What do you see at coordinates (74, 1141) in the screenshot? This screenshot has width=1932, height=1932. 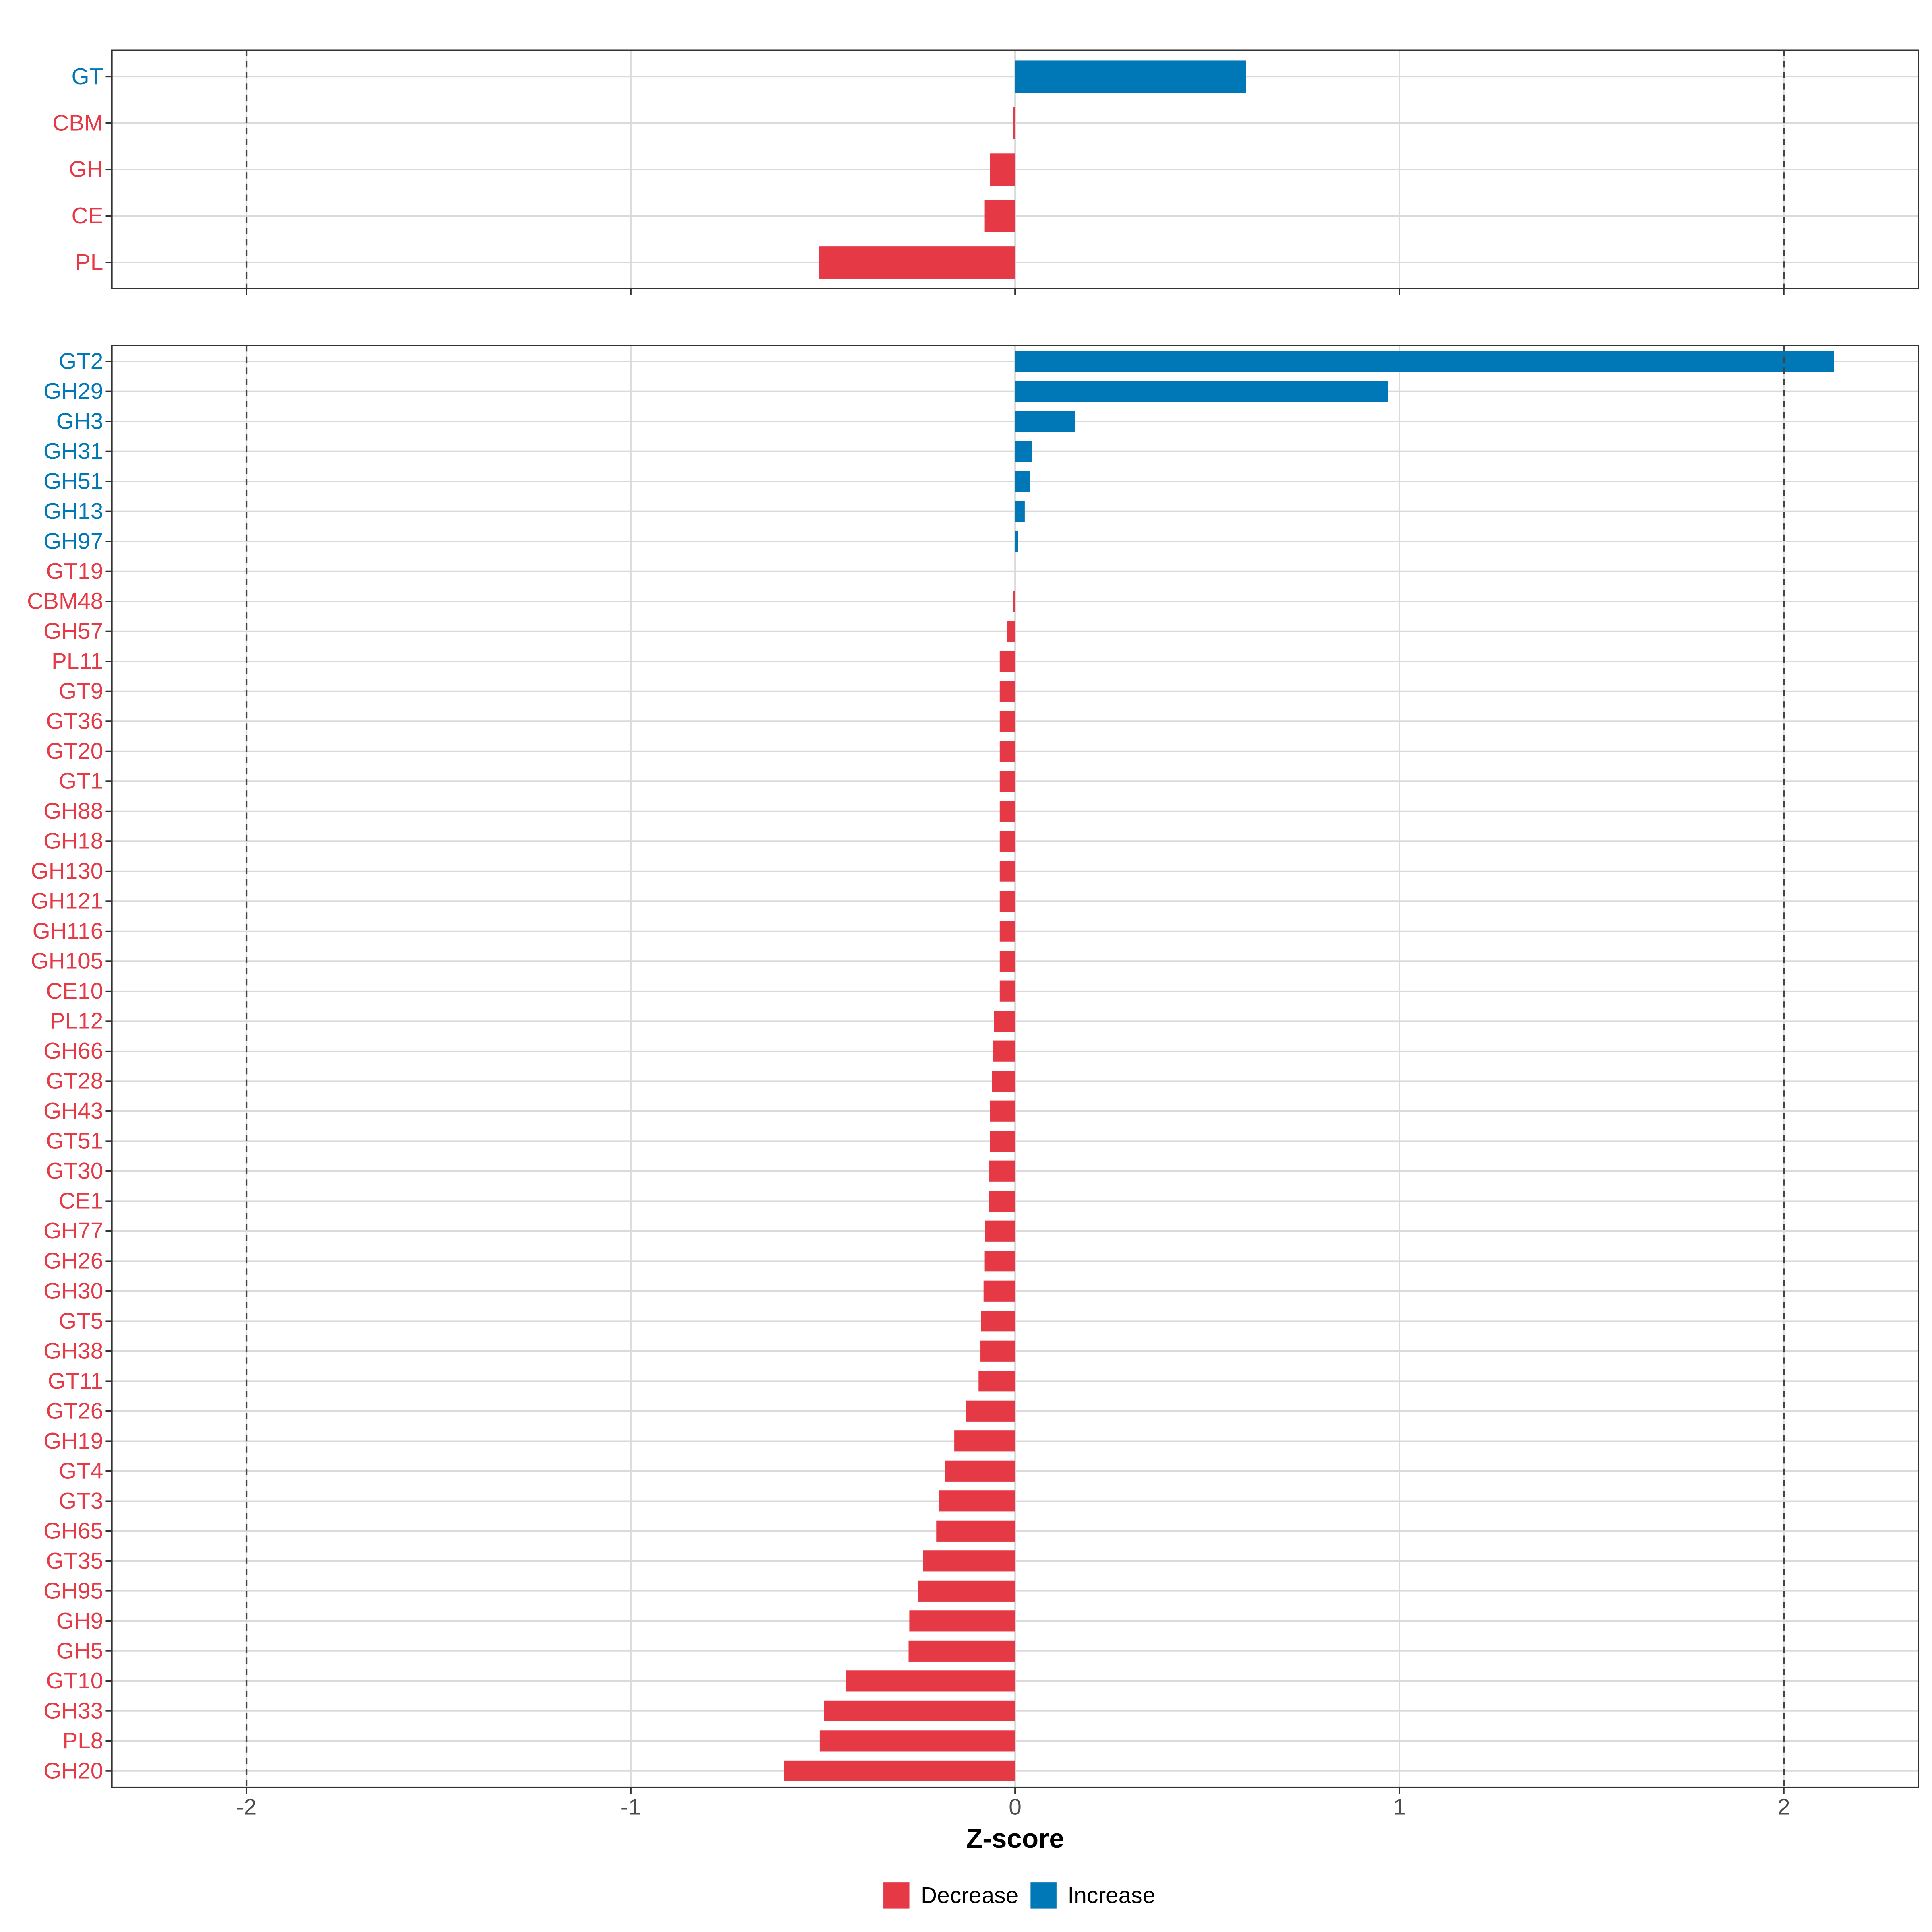 I see `category-label-GT51: GT51` at bounding box center [74, 1141].